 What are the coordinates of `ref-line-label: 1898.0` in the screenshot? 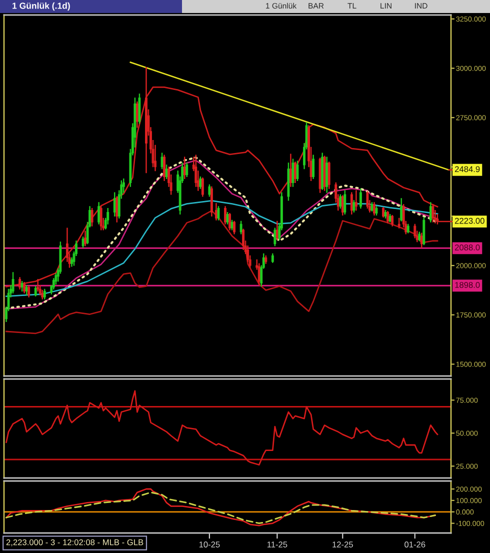 It's located at (467, 285).